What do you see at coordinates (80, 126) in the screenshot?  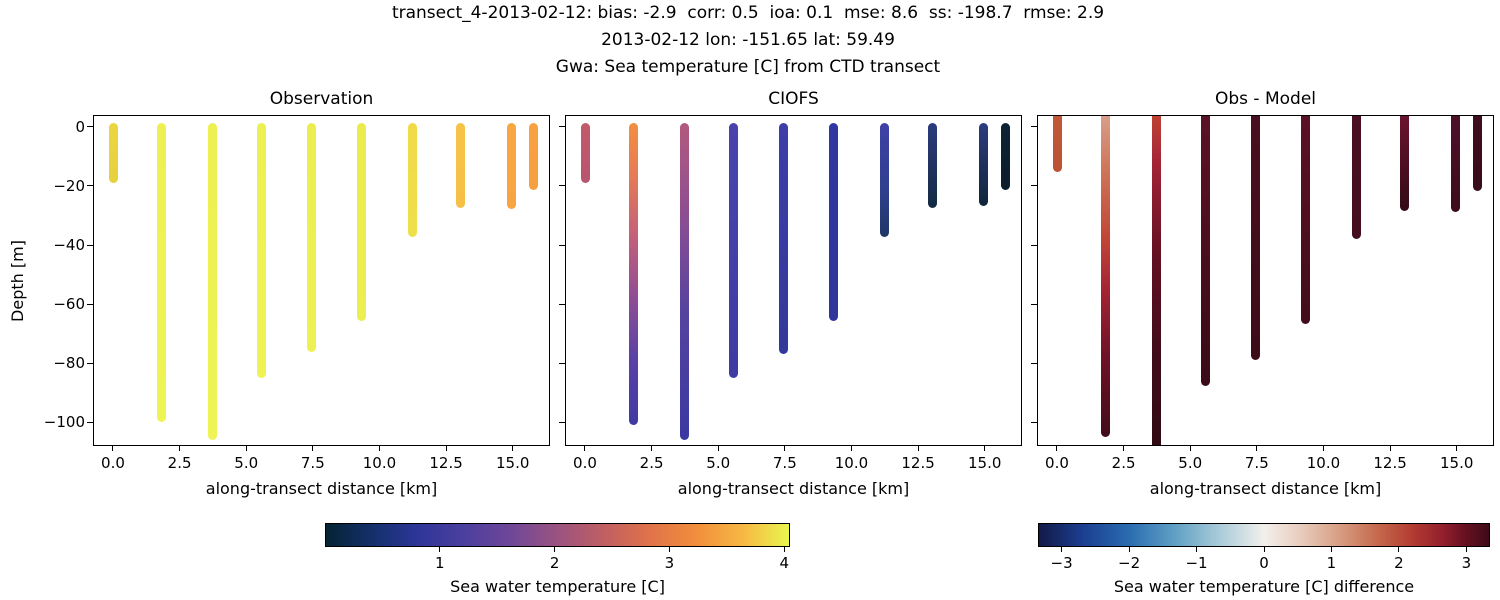 I see `y-axis-tick-label: 0` at bounding box center [80, 126].